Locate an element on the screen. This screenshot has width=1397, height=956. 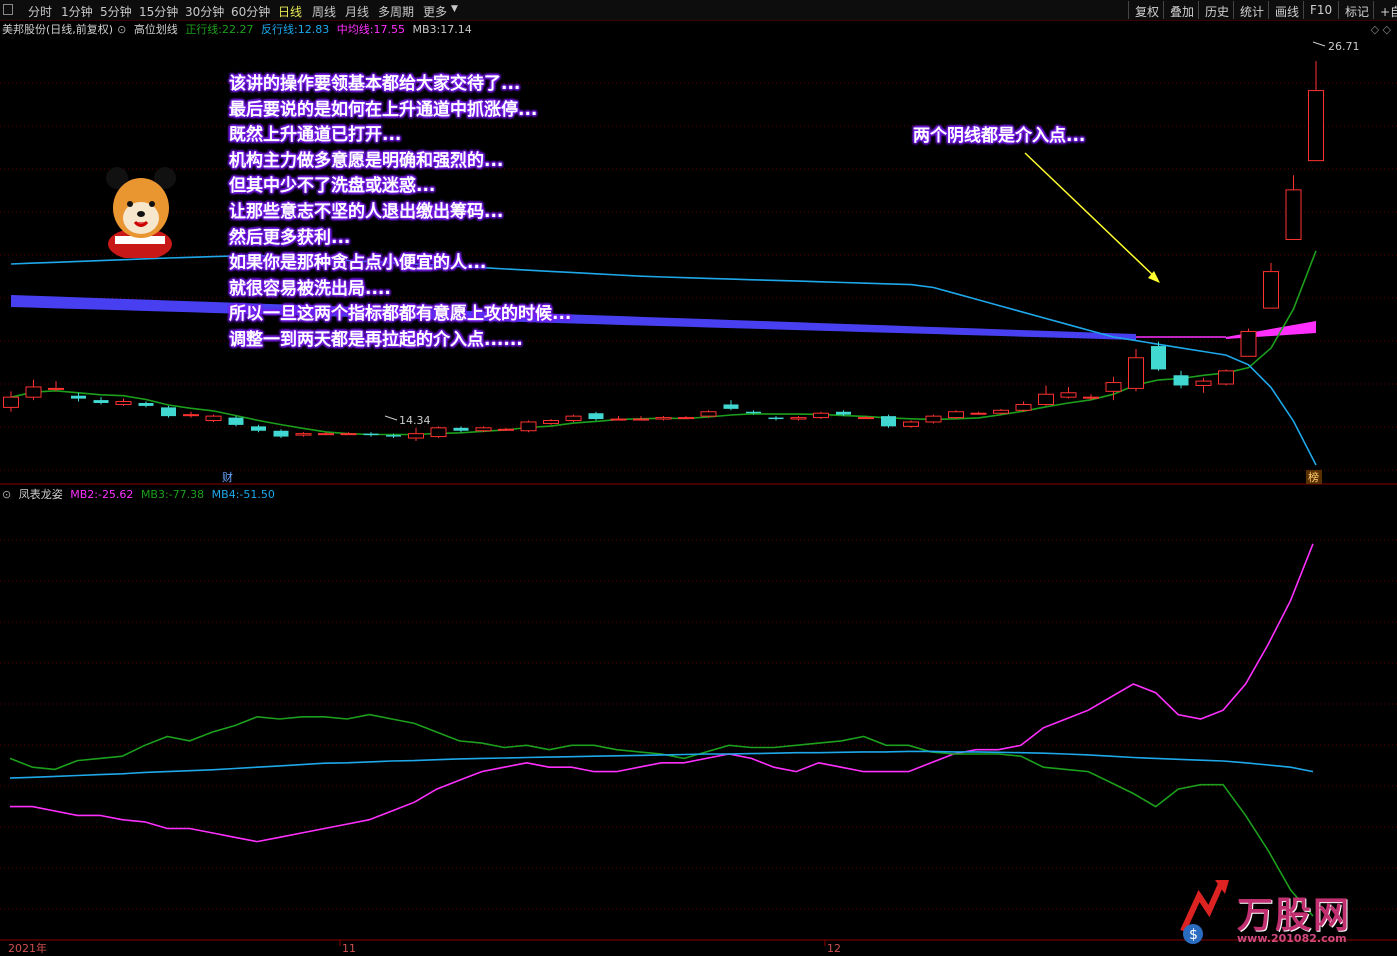
period-tab-multi: 多周期 is located at coordinates (396, 12).